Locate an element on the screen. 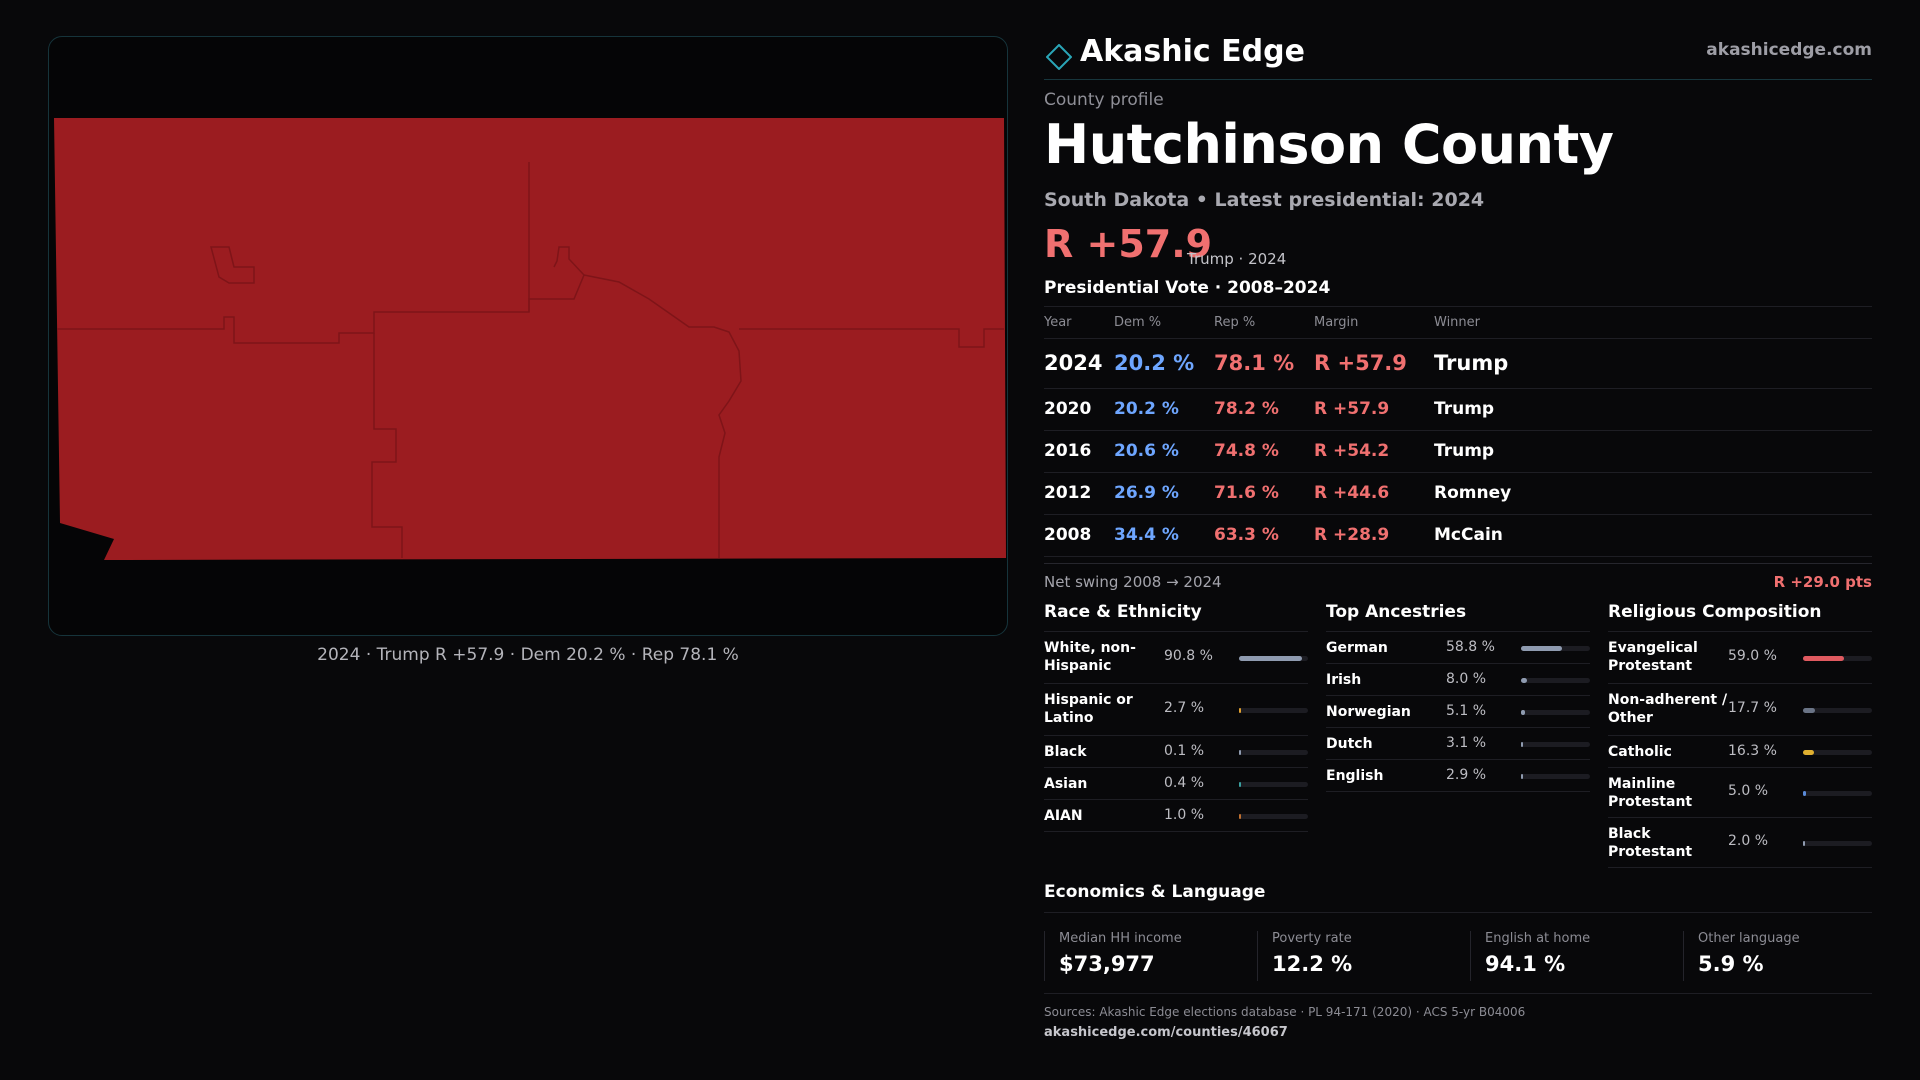  stat-value: $73,977 is located at coordinates (1107, 964).